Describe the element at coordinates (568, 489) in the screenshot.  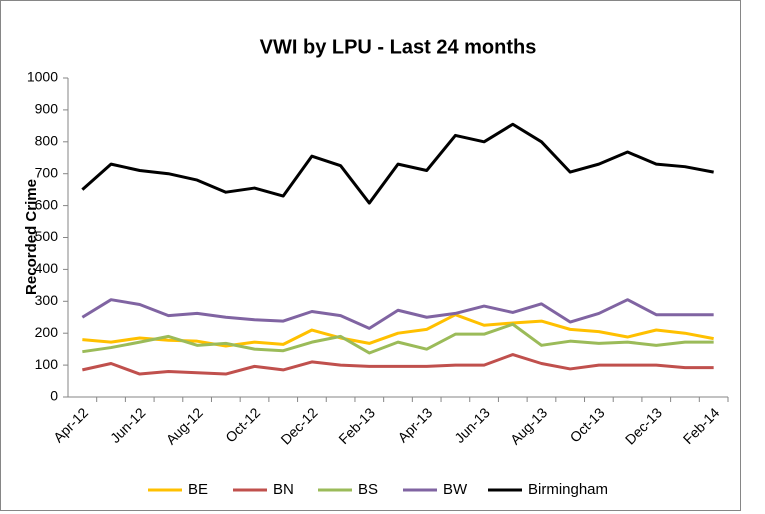
I see `legend-label: Birmingham` at that location.